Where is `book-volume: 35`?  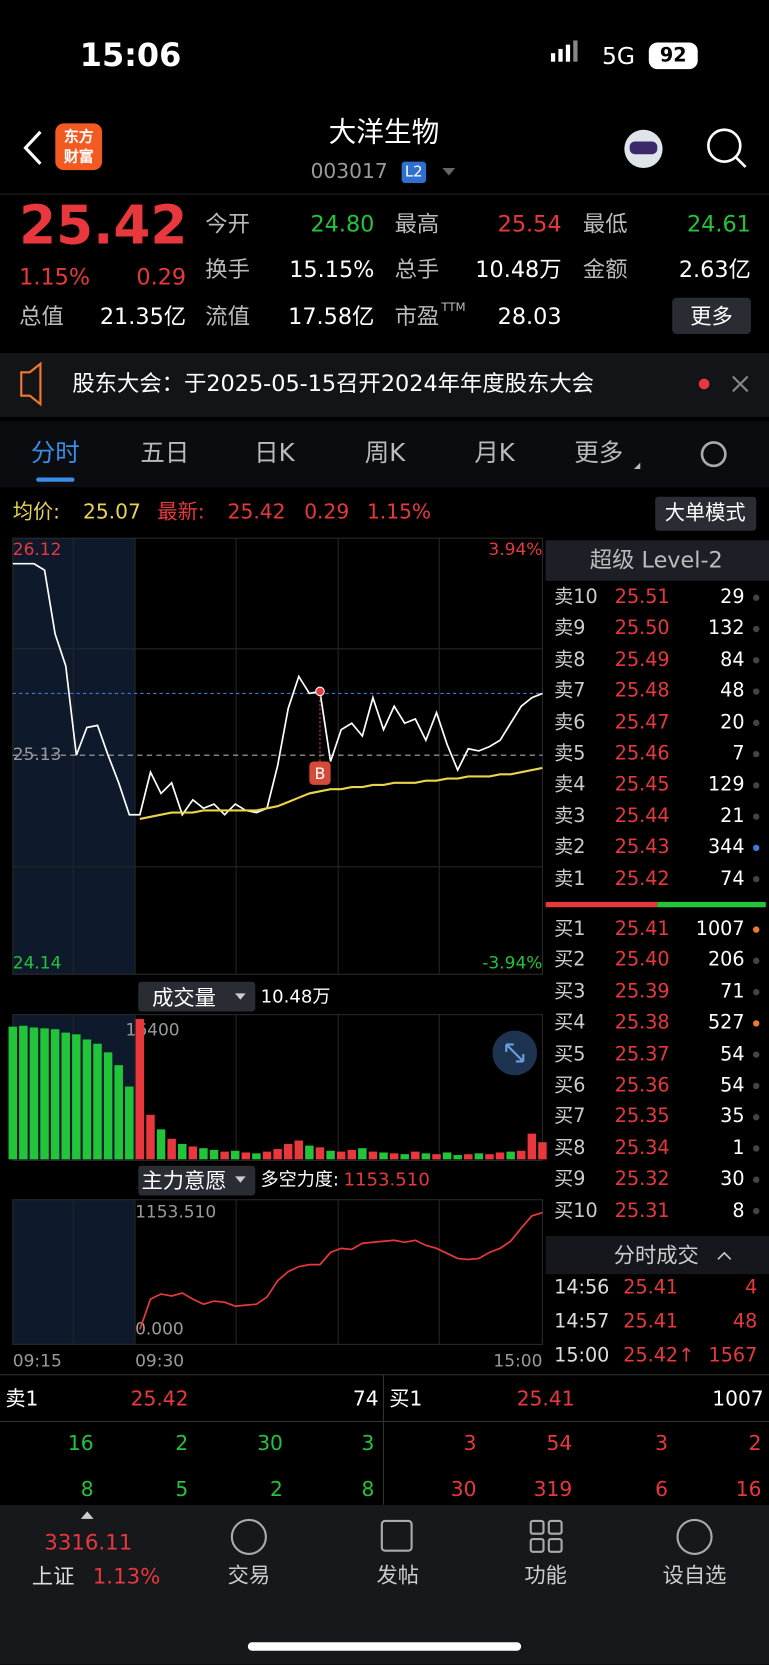
book-volume: 35 is located at coordinates (732, 1116).